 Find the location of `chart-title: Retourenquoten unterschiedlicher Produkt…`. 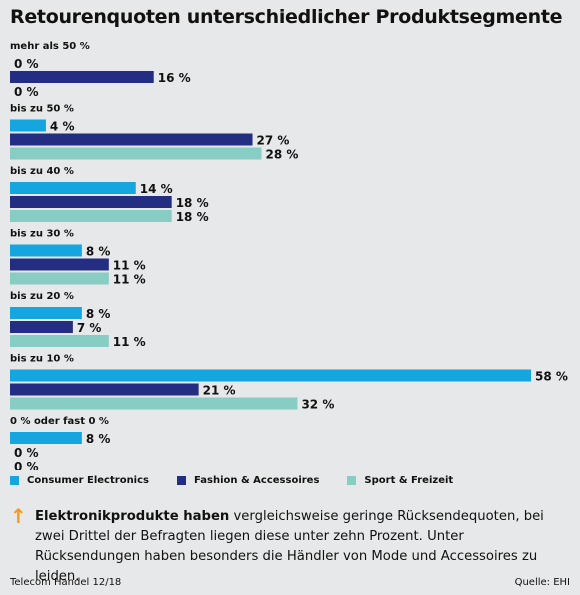

chart-title: Retourenquoten unterschiedlicher Produkt… is located at coordinates (286, 17).